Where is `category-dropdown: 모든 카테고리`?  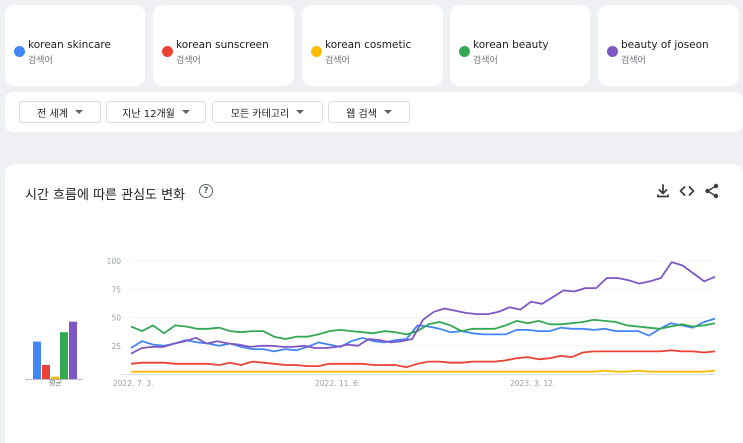
category-dropdown: 모든 카테고리 is located at coordinates (267, 112).